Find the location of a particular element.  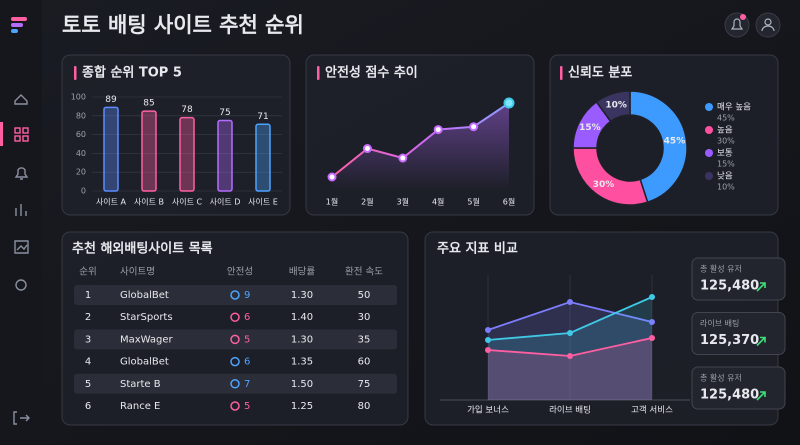

table-cell: 50 is located at coordinates (364, 295).